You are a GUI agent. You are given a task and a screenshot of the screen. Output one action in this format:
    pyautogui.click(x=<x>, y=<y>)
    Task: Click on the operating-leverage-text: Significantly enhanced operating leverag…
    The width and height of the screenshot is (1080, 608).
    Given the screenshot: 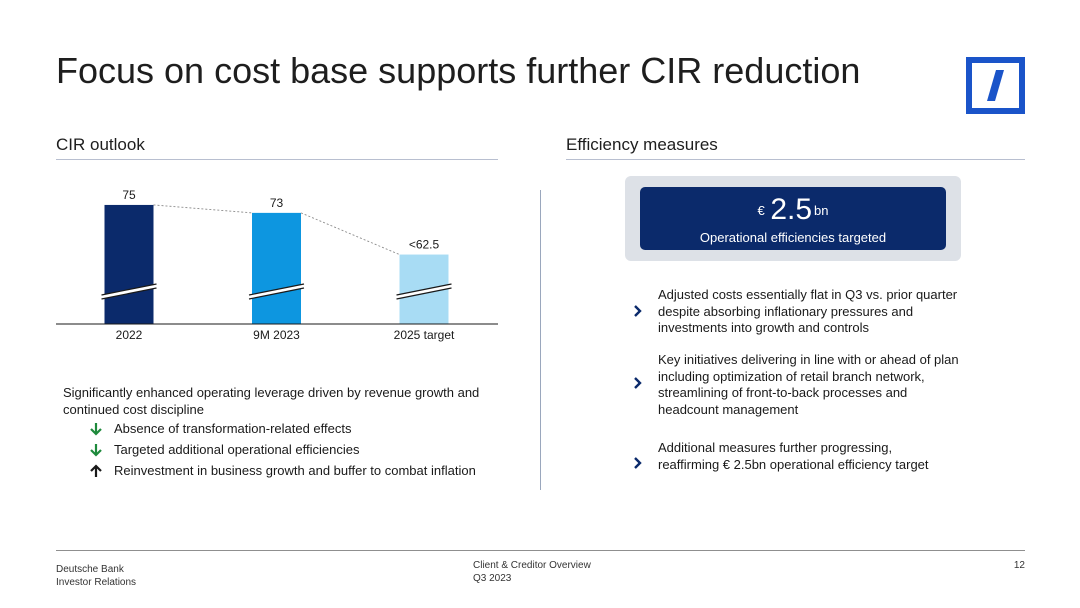 What is the action you would take?
    pyautogui.click(x=271, y=401)
    